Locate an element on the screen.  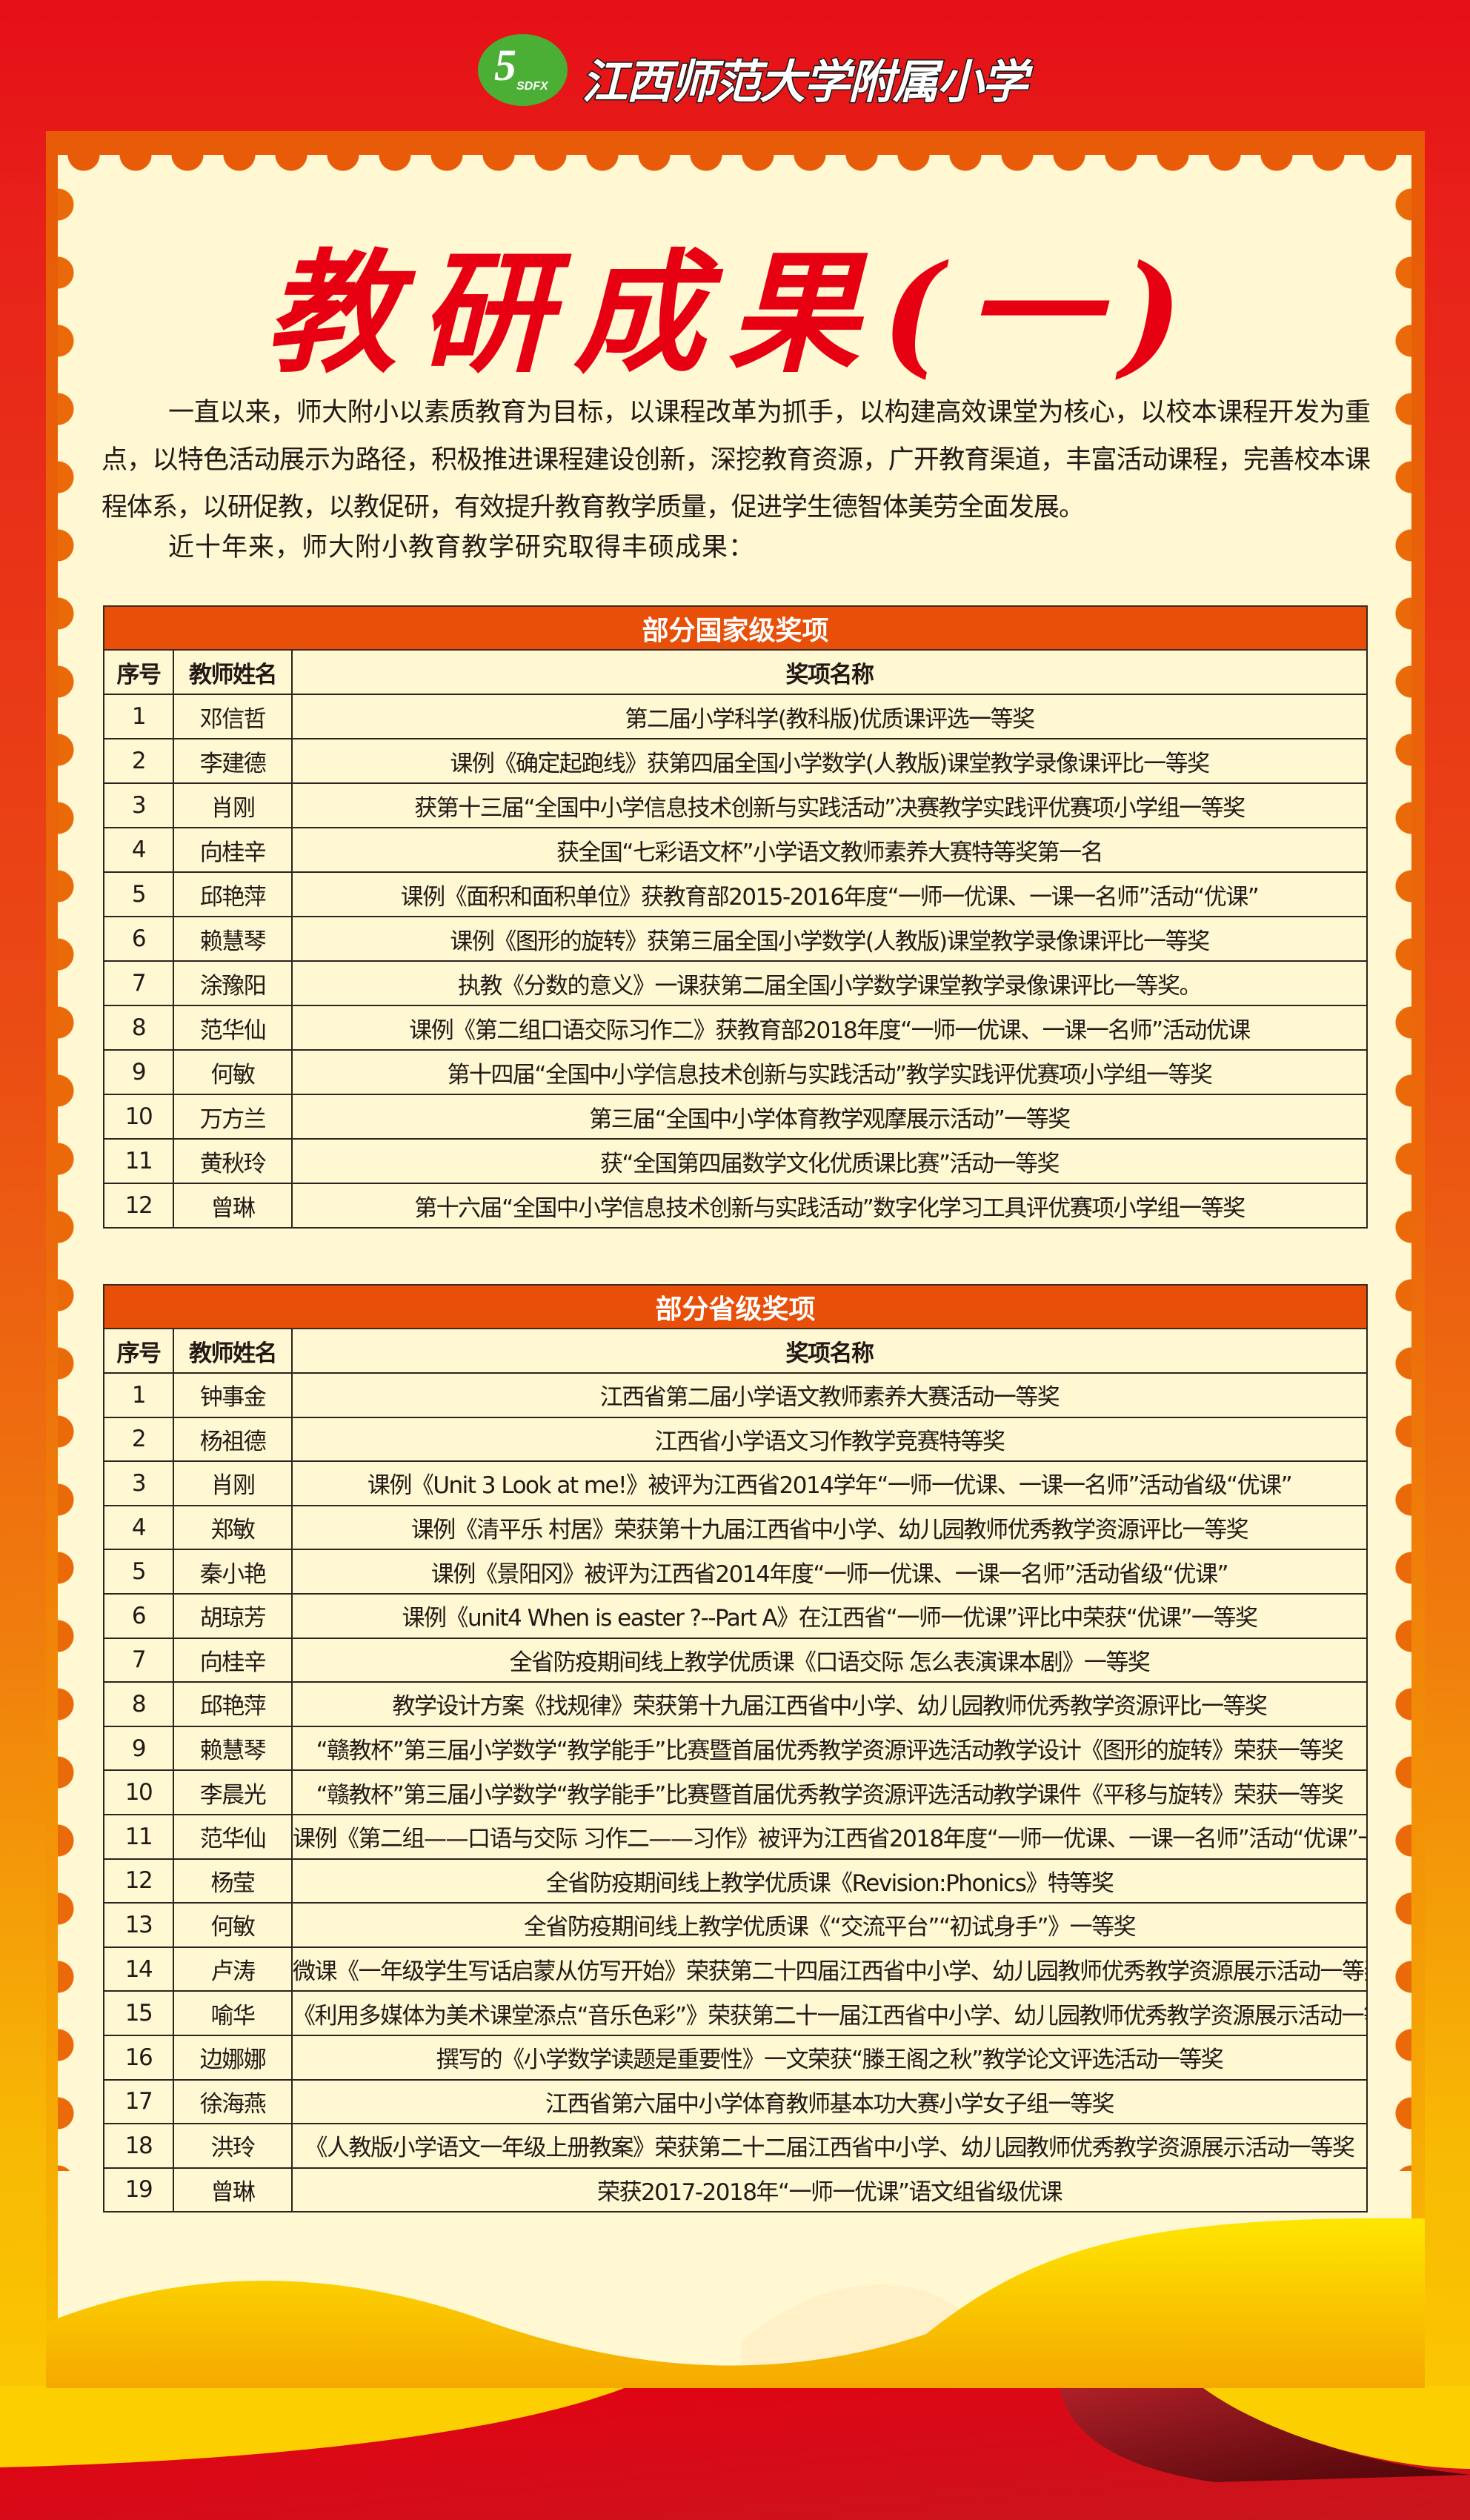
cell-teacher: 邱艳萍 is located at coordinates (233, 1704).